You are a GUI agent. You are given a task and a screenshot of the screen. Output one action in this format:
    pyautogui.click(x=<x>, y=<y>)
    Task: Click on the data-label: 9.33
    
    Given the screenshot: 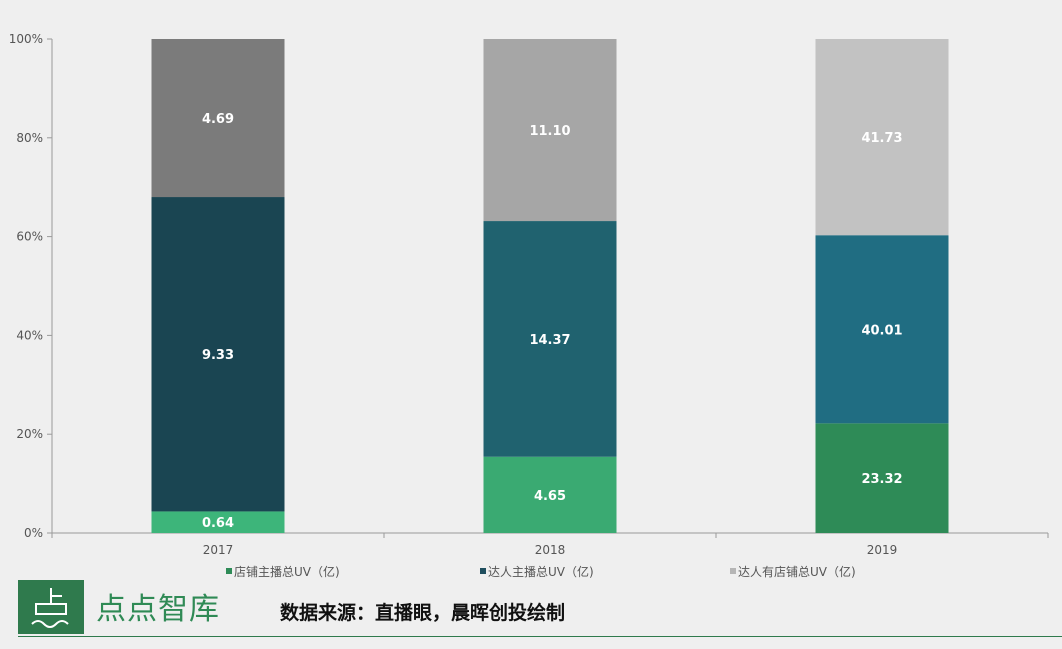 What is the action you would take?
    pyautogui.click(x=218, y=355)
    